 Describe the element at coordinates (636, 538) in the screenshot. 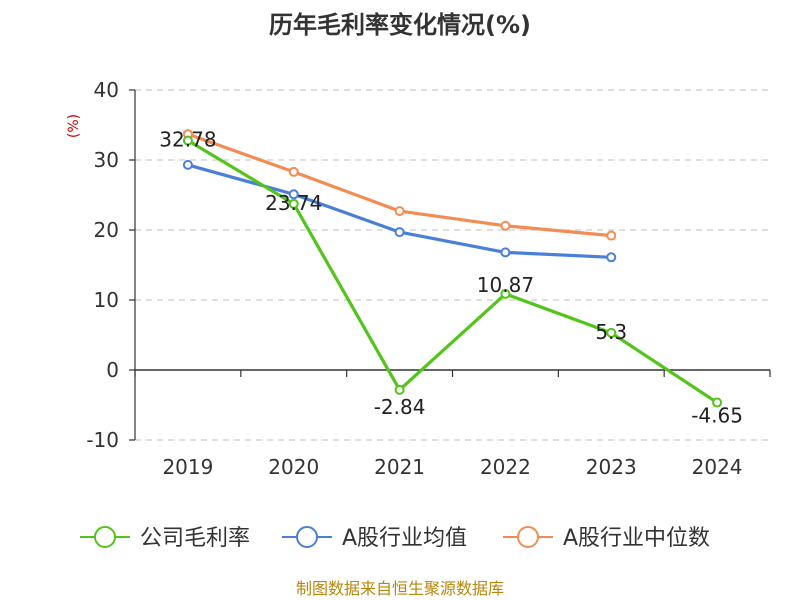

I see `legend-label: A股行业中位数` at that location.